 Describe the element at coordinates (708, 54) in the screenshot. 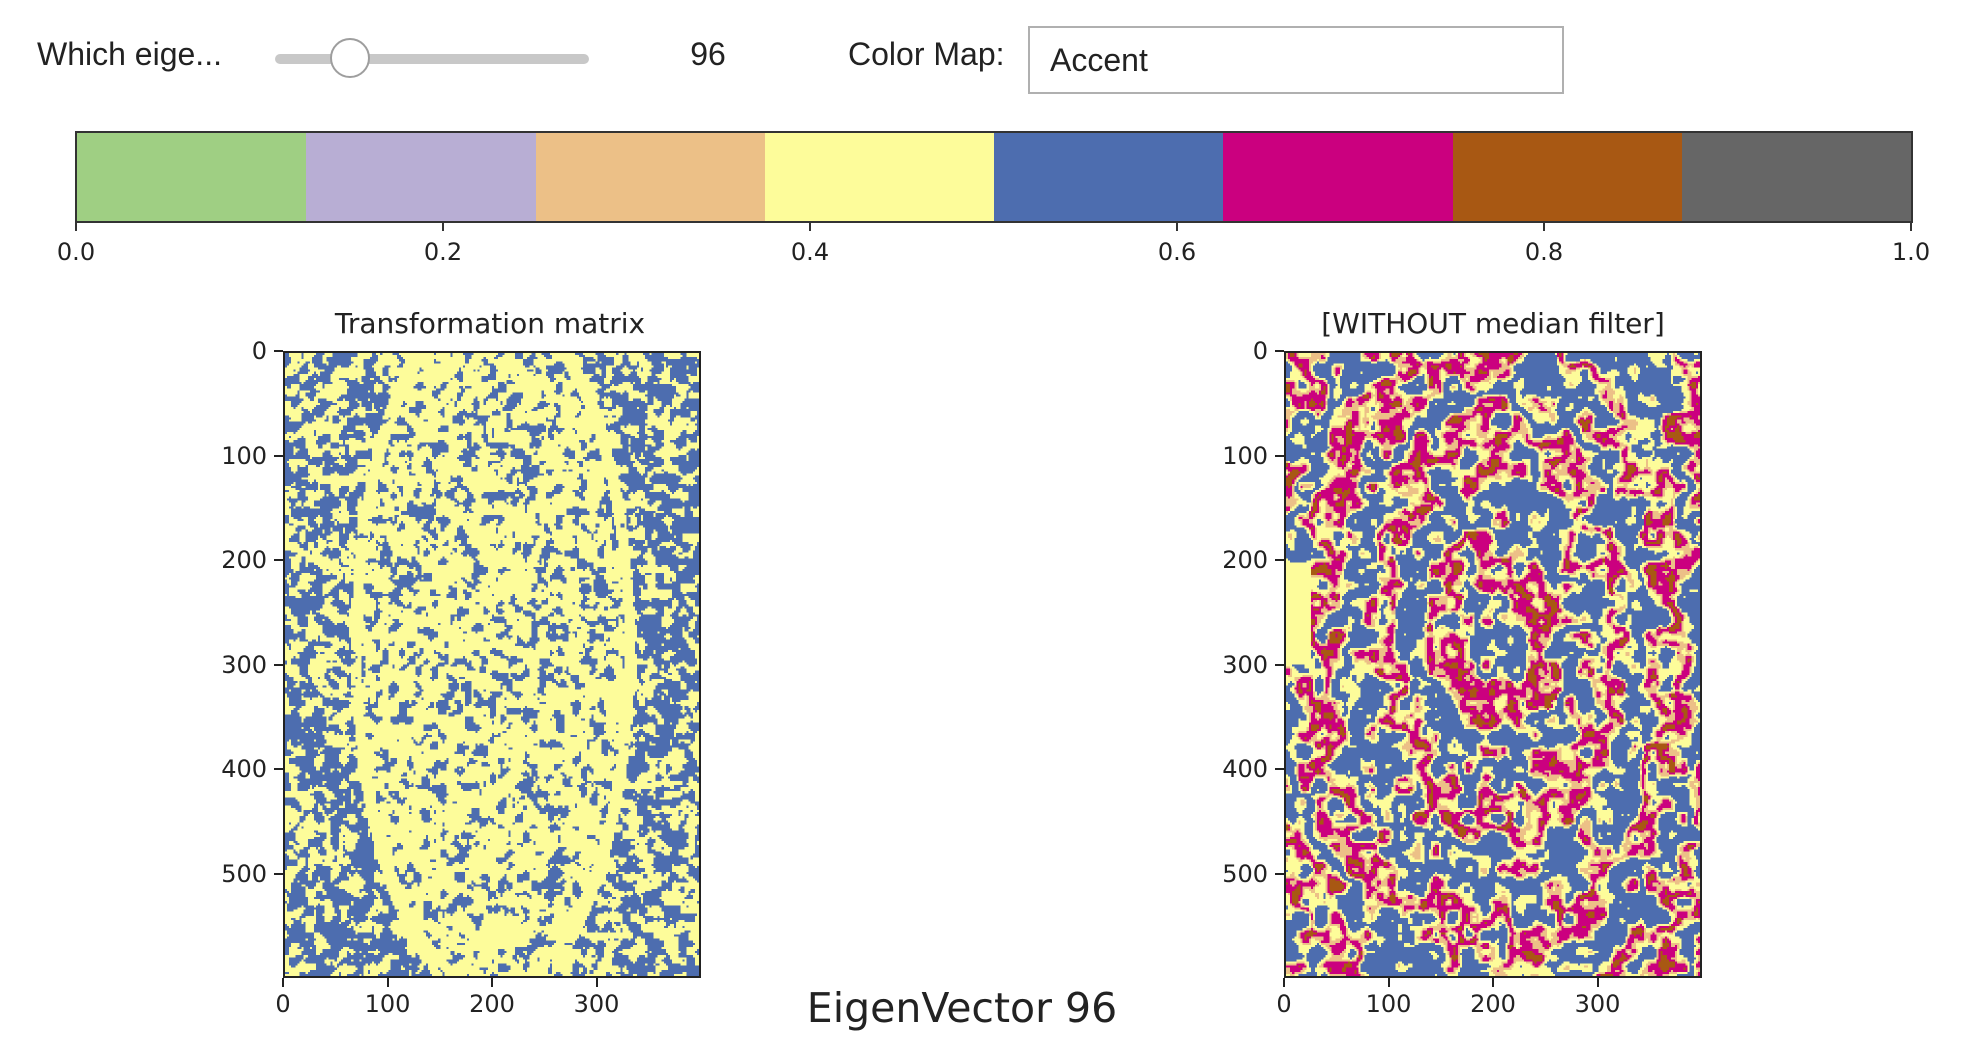

I see `slider-value: 96` at that location.